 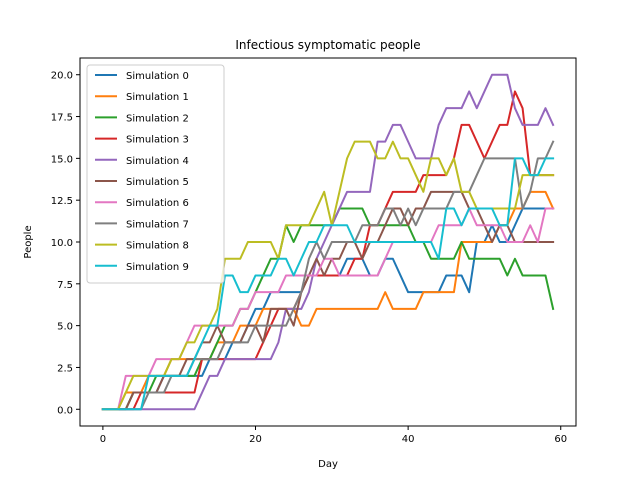 What do you see at coordinates (62, 118) in the screenshot?
I see `y-tick-label: 17.5` at bounding box center [62, 118].